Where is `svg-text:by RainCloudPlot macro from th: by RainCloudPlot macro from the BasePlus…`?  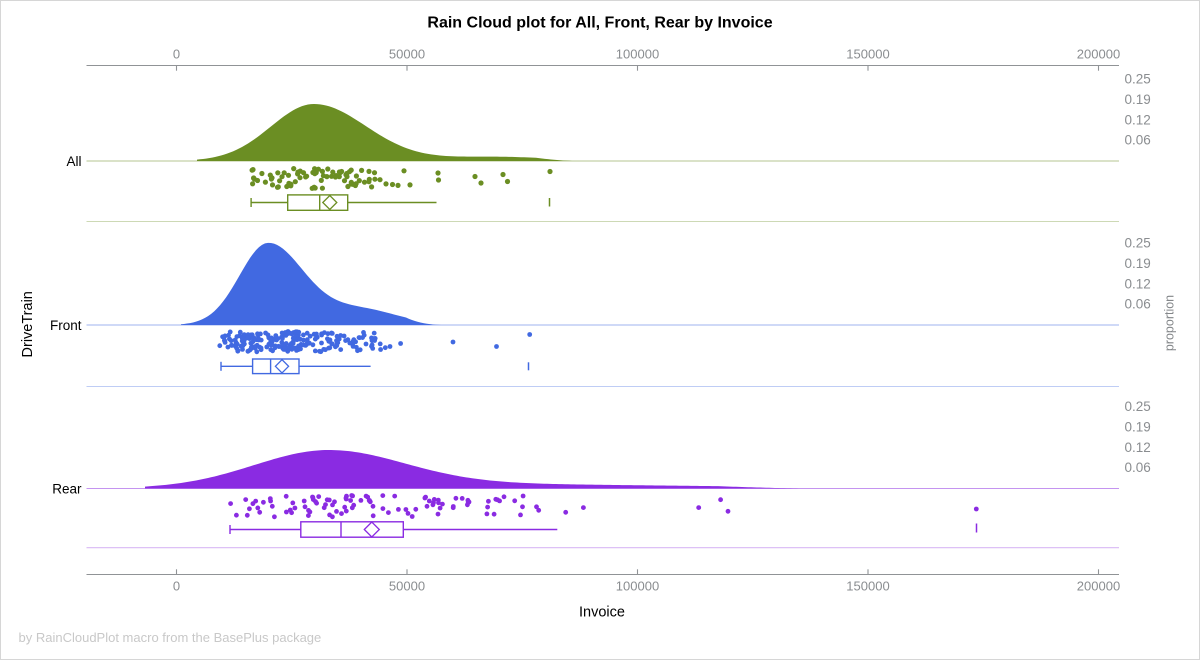 svg-text:by RainCloudPlot macro from th: by RainCloudPlot macro from the BasePlus… is located at coordinates (170, 637).